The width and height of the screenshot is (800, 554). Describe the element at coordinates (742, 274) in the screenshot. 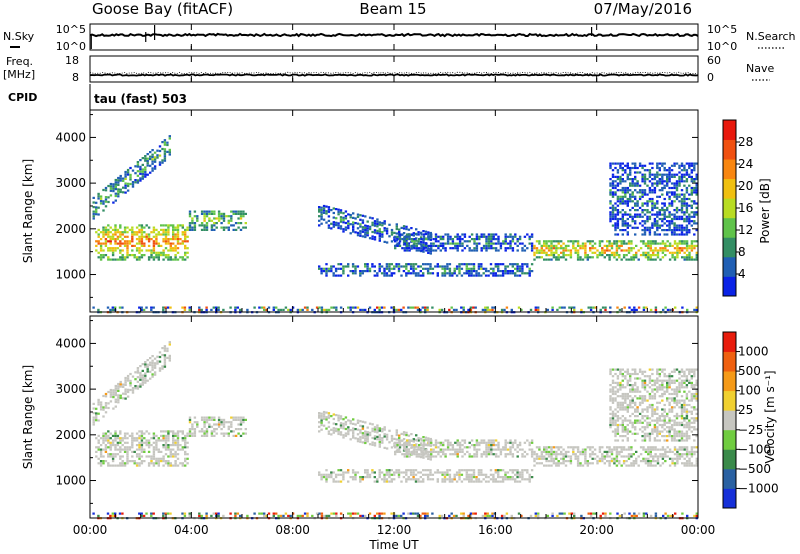

I see `colorbar-tick-label: 4` at that location.